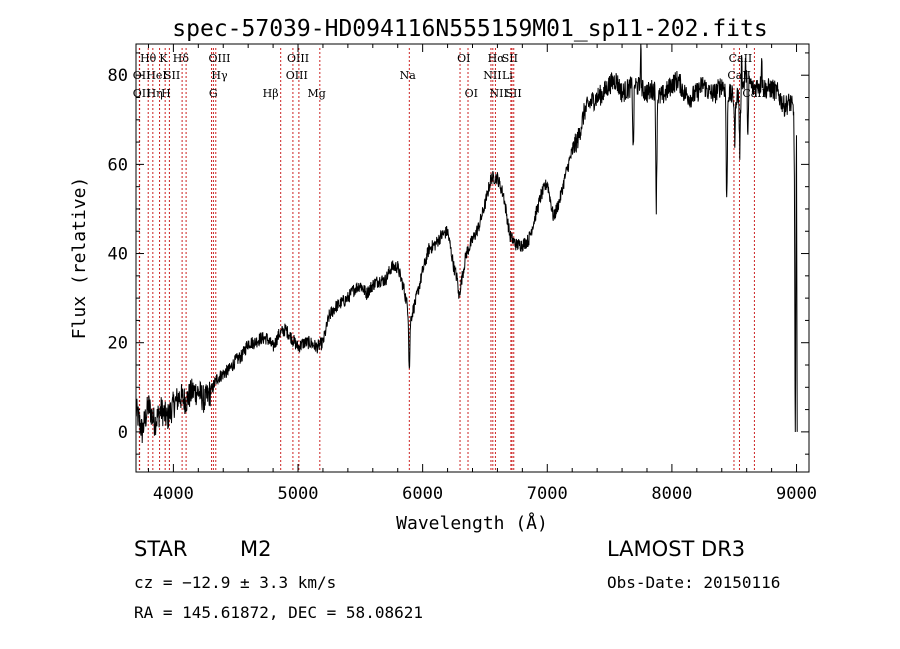 This screenshot has width=900, height=649. What do you see at coordinates (118, 344) in the screenshot?
I see `y-tick-label: 20` at bounding box center [118, 344].